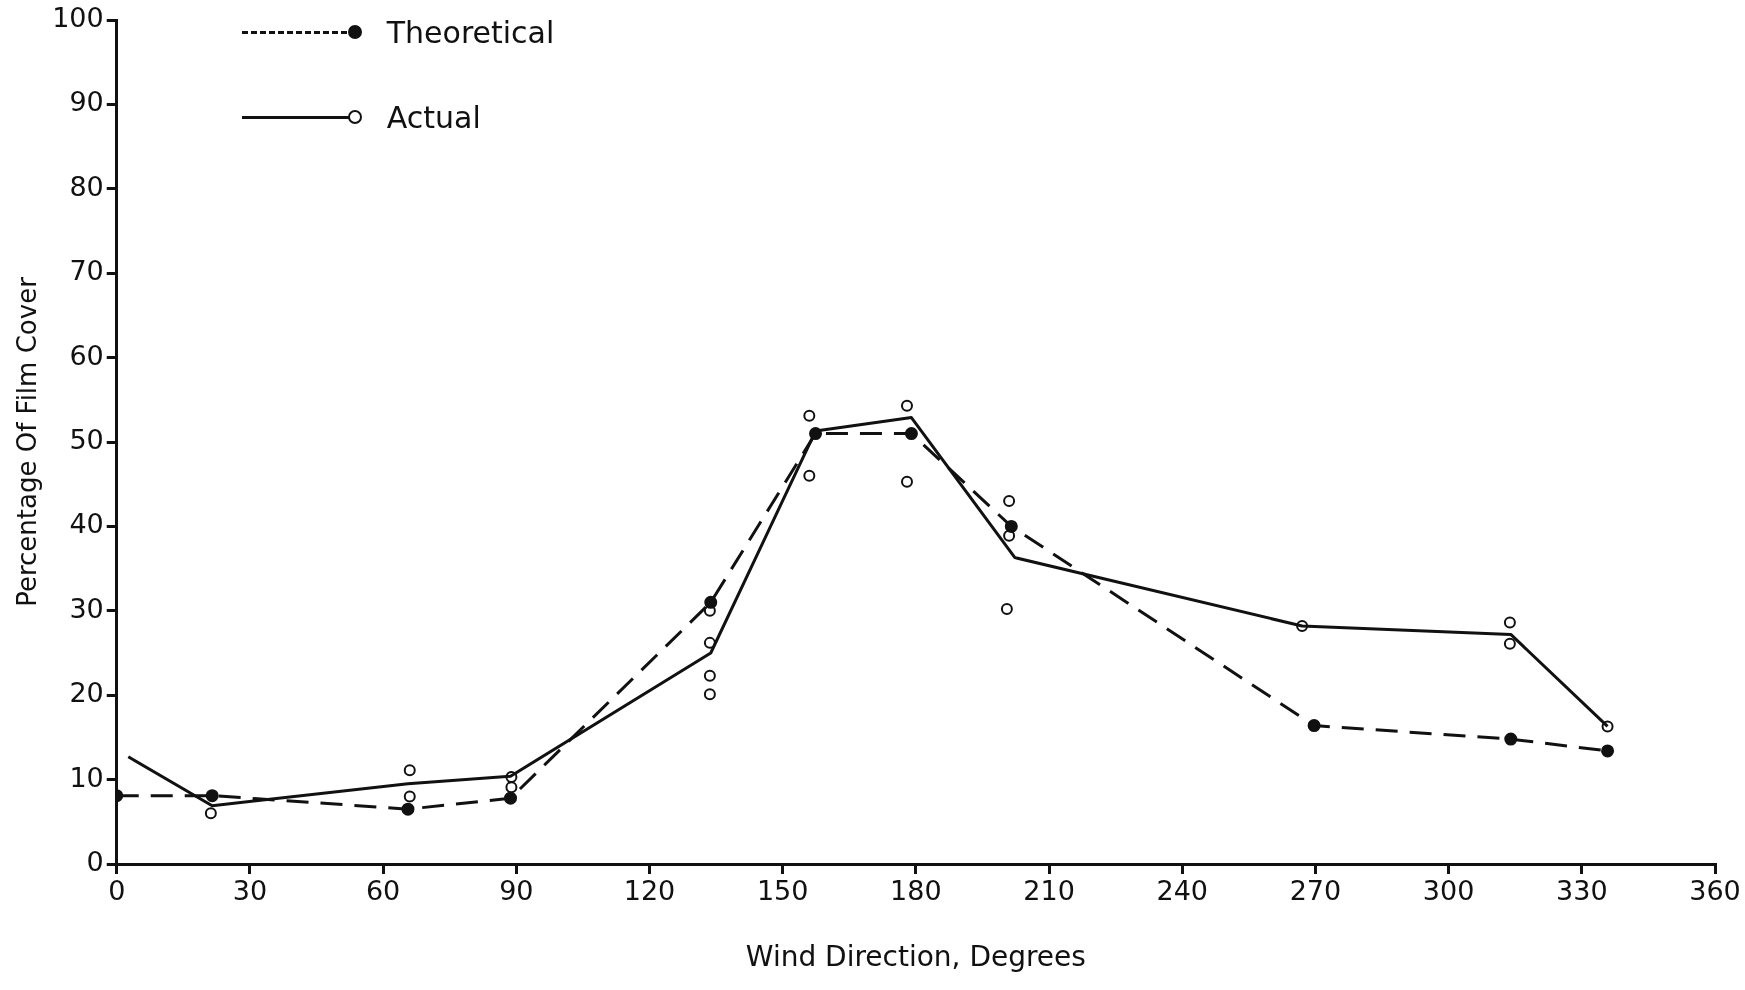  Describe the element at coordinates (649, 891) in the screenshot. I see `x-tick-label: 120` at that location.